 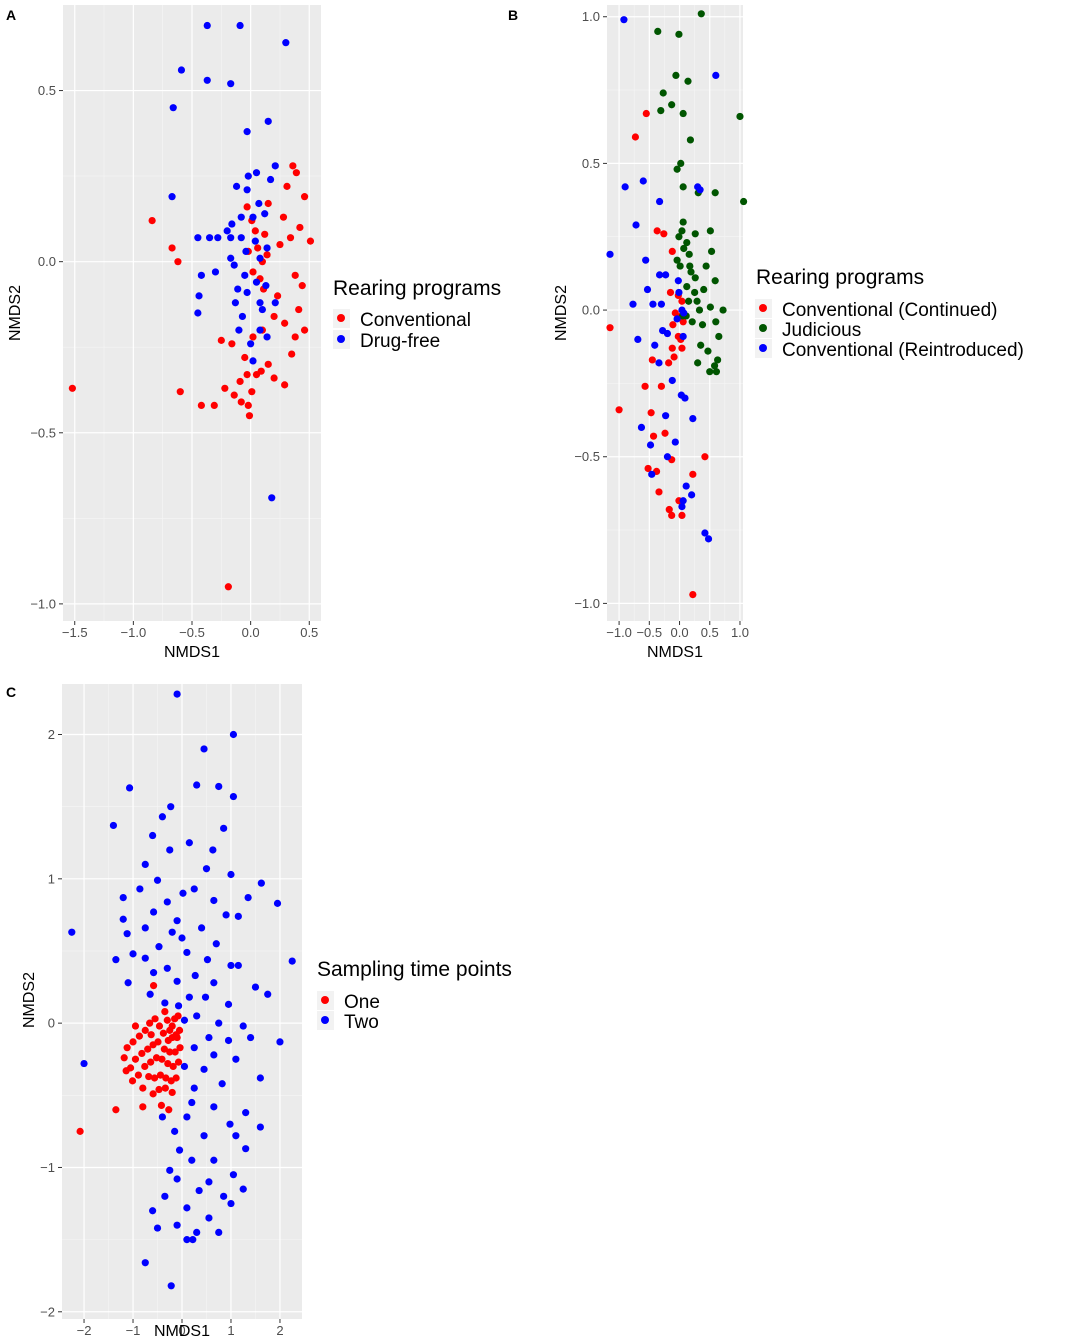 What do you see at coordinates (903, 350) in the screenshot?
I see `panel-b-legend-label-reintroduced: Conventional (Reintroduced)` at bounding box center [903, 350].